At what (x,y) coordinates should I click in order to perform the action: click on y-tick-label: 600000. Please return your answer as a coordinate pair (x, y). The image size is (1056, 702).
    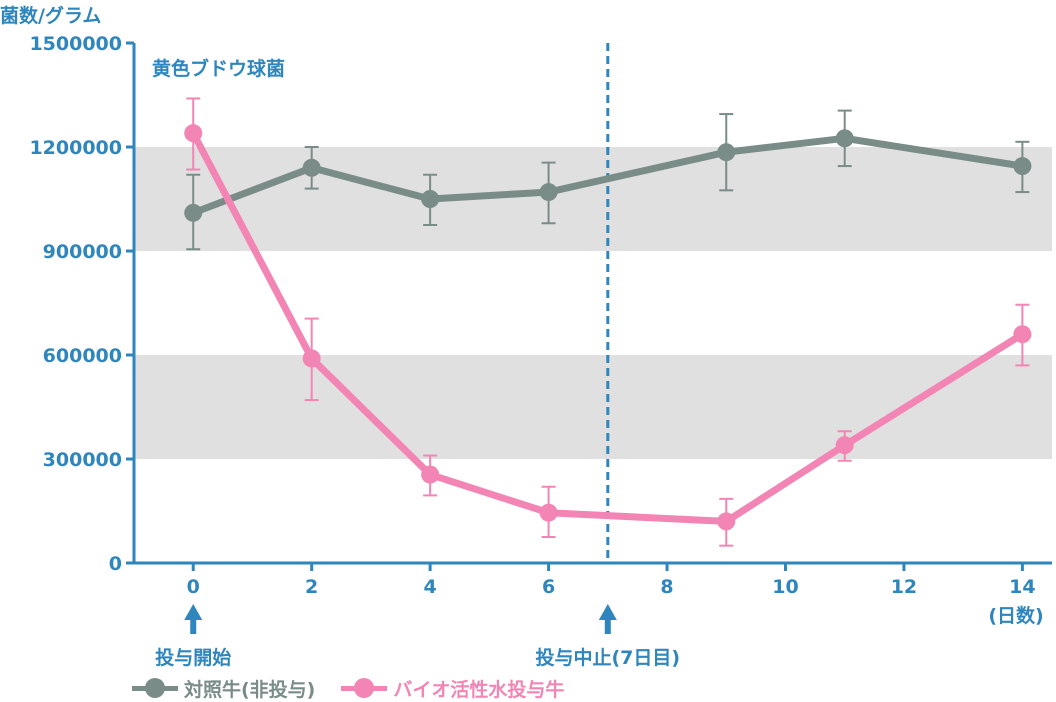
    Looking at the image, I should click on (82, 356).